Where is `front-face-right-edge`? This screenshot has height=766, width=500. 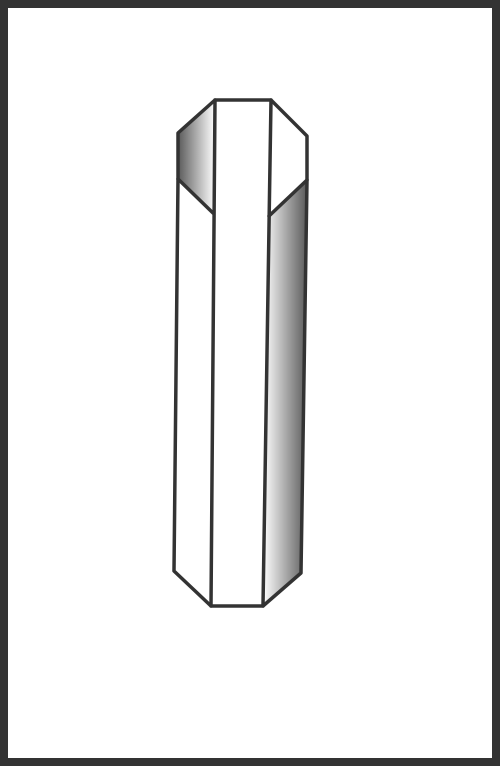
front-face-right-edge is located at coordinates (267, 353).